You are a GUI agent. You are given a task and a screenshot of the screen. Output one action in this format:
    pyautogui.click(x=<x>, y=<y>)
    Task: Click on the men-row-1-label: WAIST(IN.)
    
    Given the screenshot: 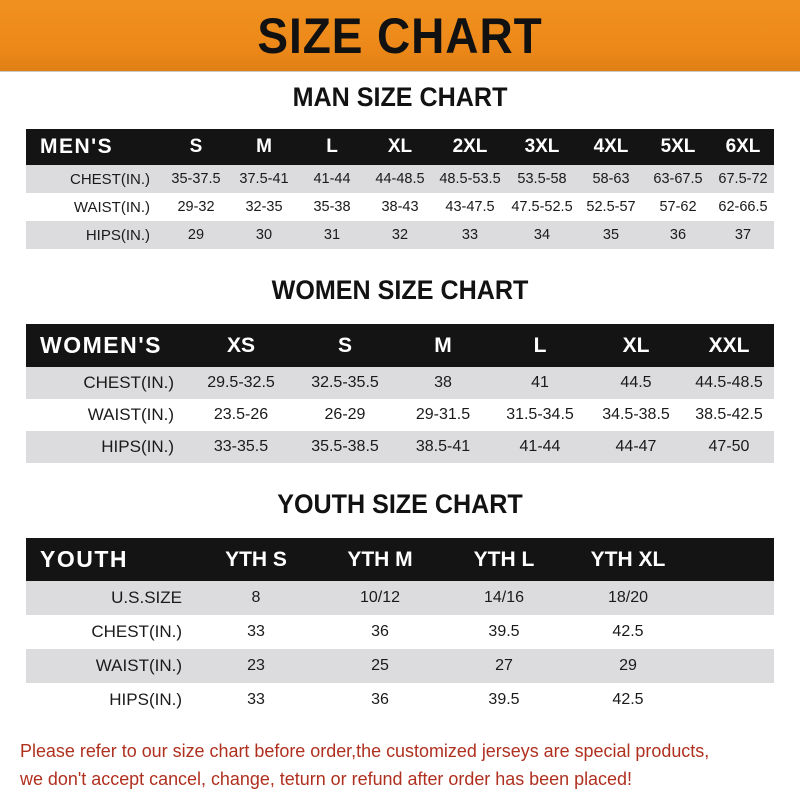 What is the action you would take?
    pyautogui.click(x=94, y=207)
    